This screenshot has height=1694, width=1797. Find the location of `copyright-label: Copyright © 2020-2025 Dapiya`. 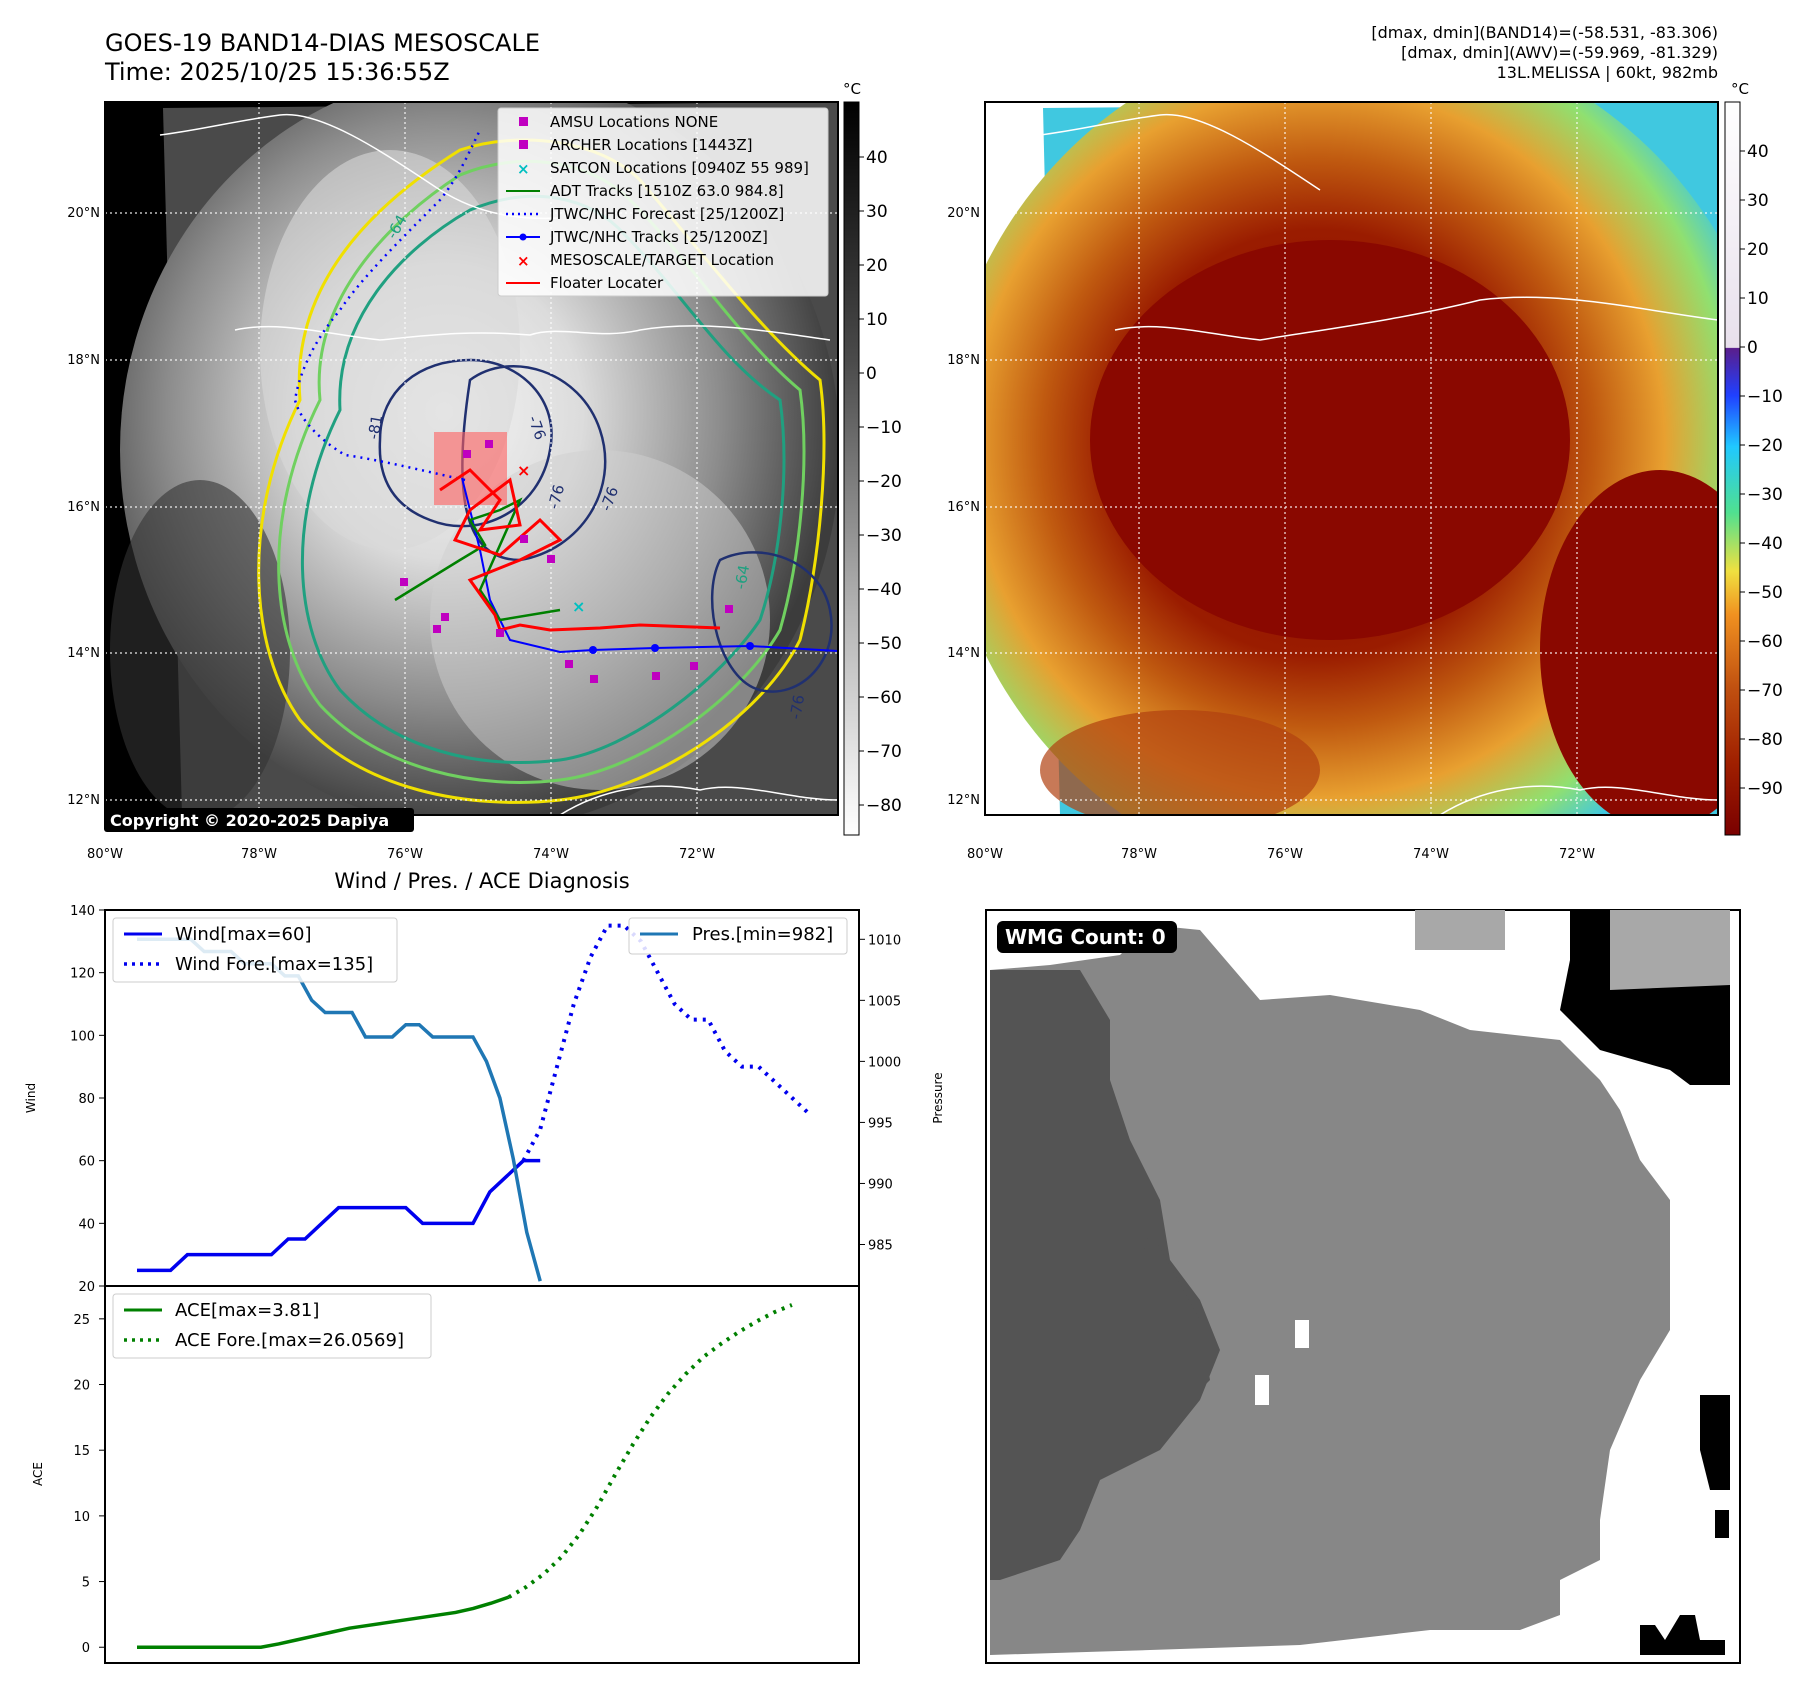

copyright-label: Copyright © 2020-2025 Dapiya is located at coordinates (249, 820).